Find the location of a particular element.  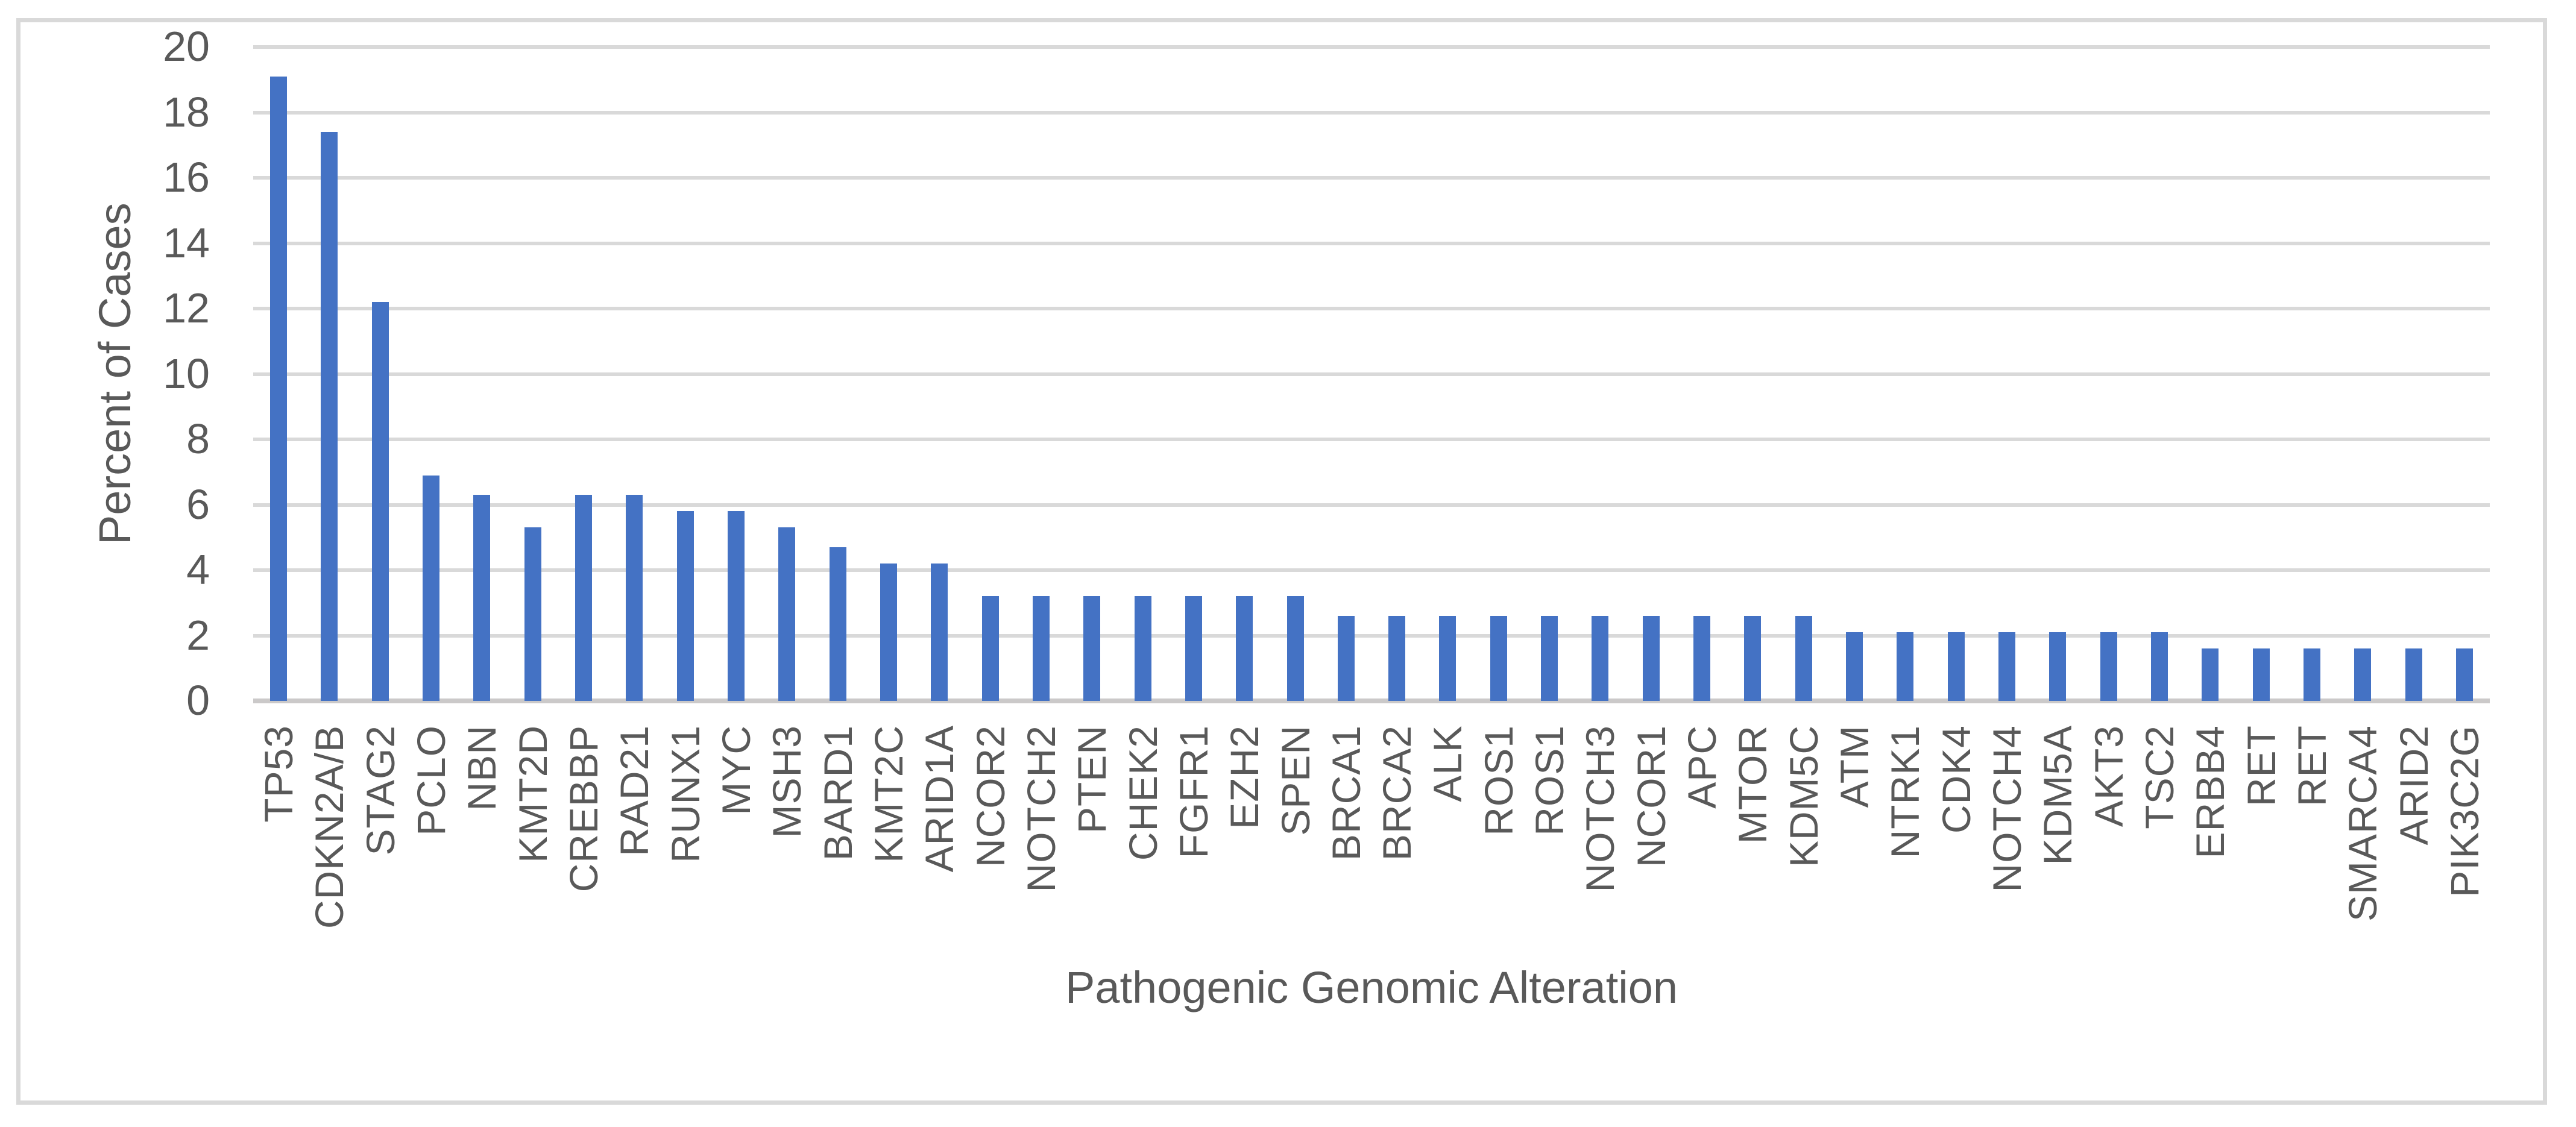

x-axis-title: Pathogenic Genomic Alteration is located at coordinates (1371, 987).